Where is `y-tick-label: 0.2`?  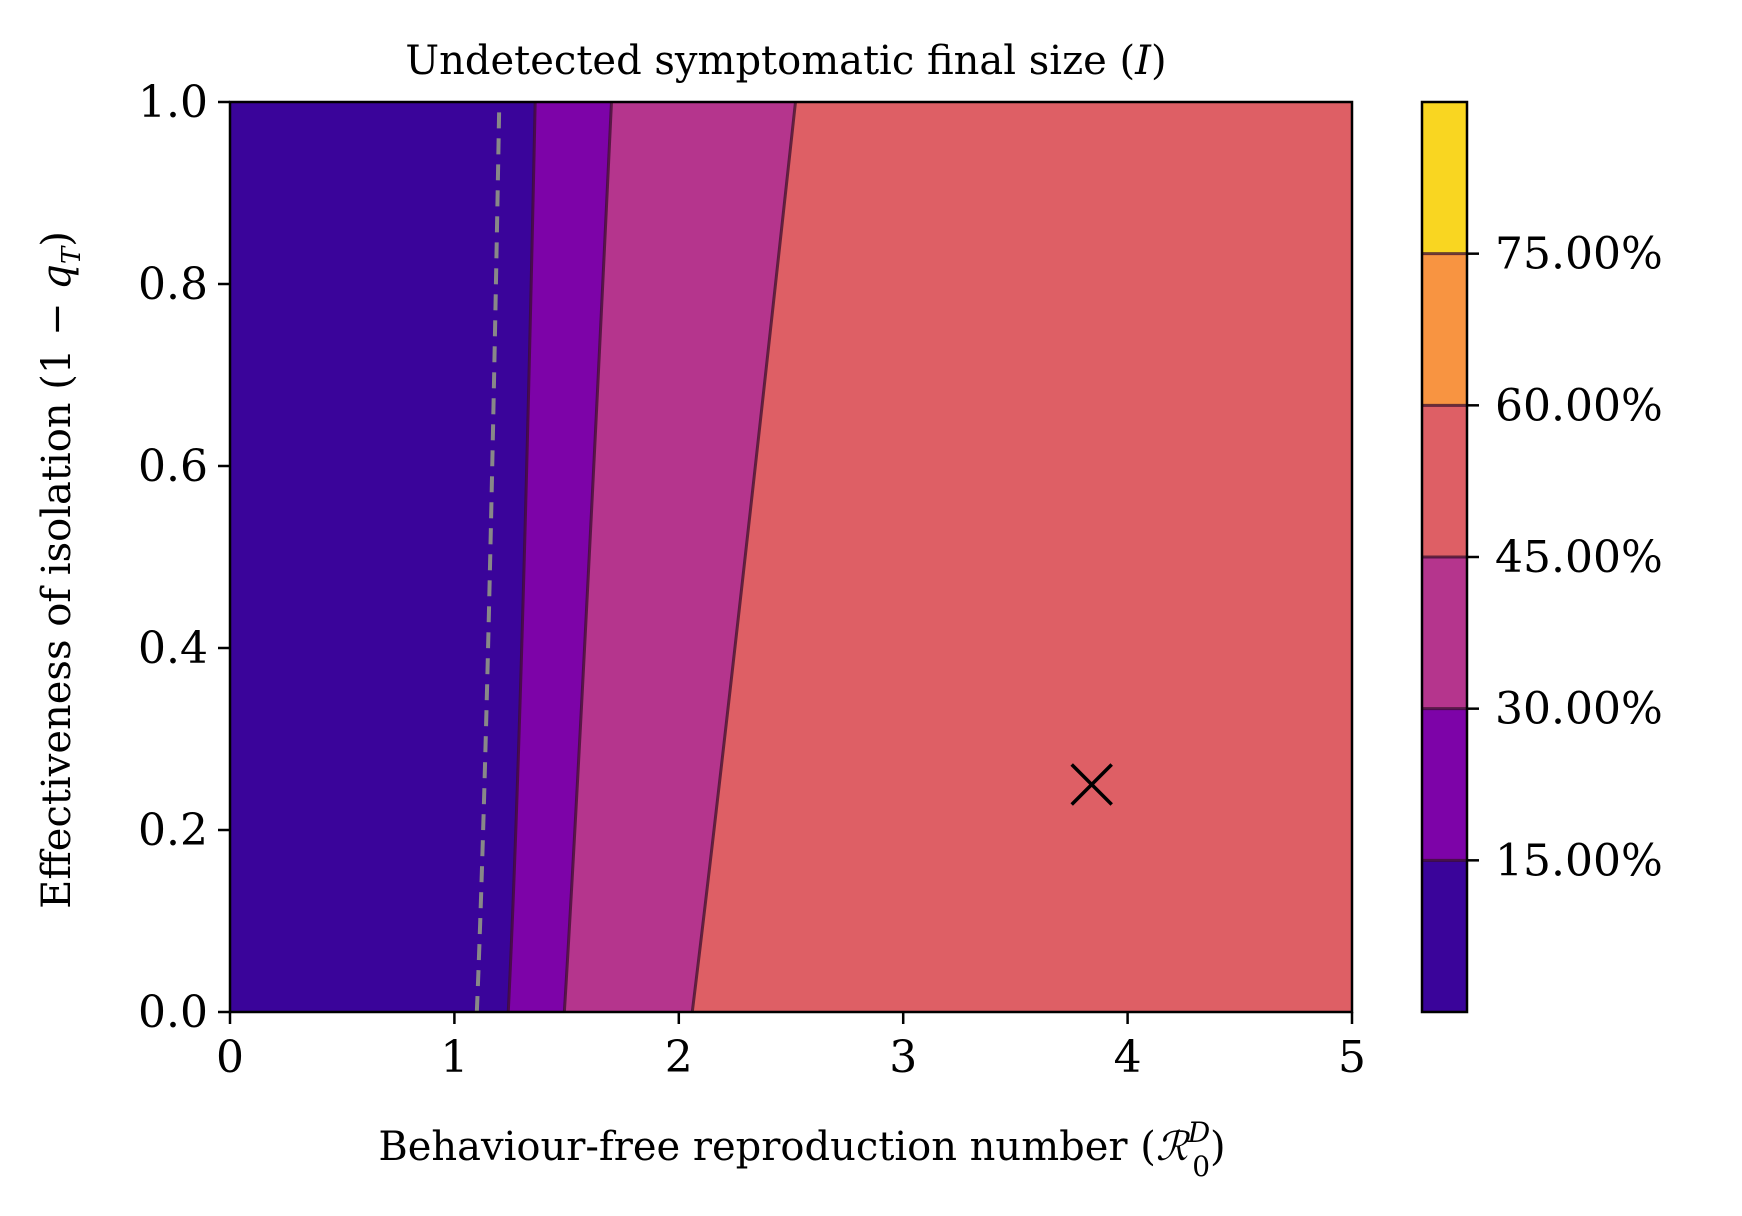 y-tick-label: 0.2 is located at coordinates (173, 830).